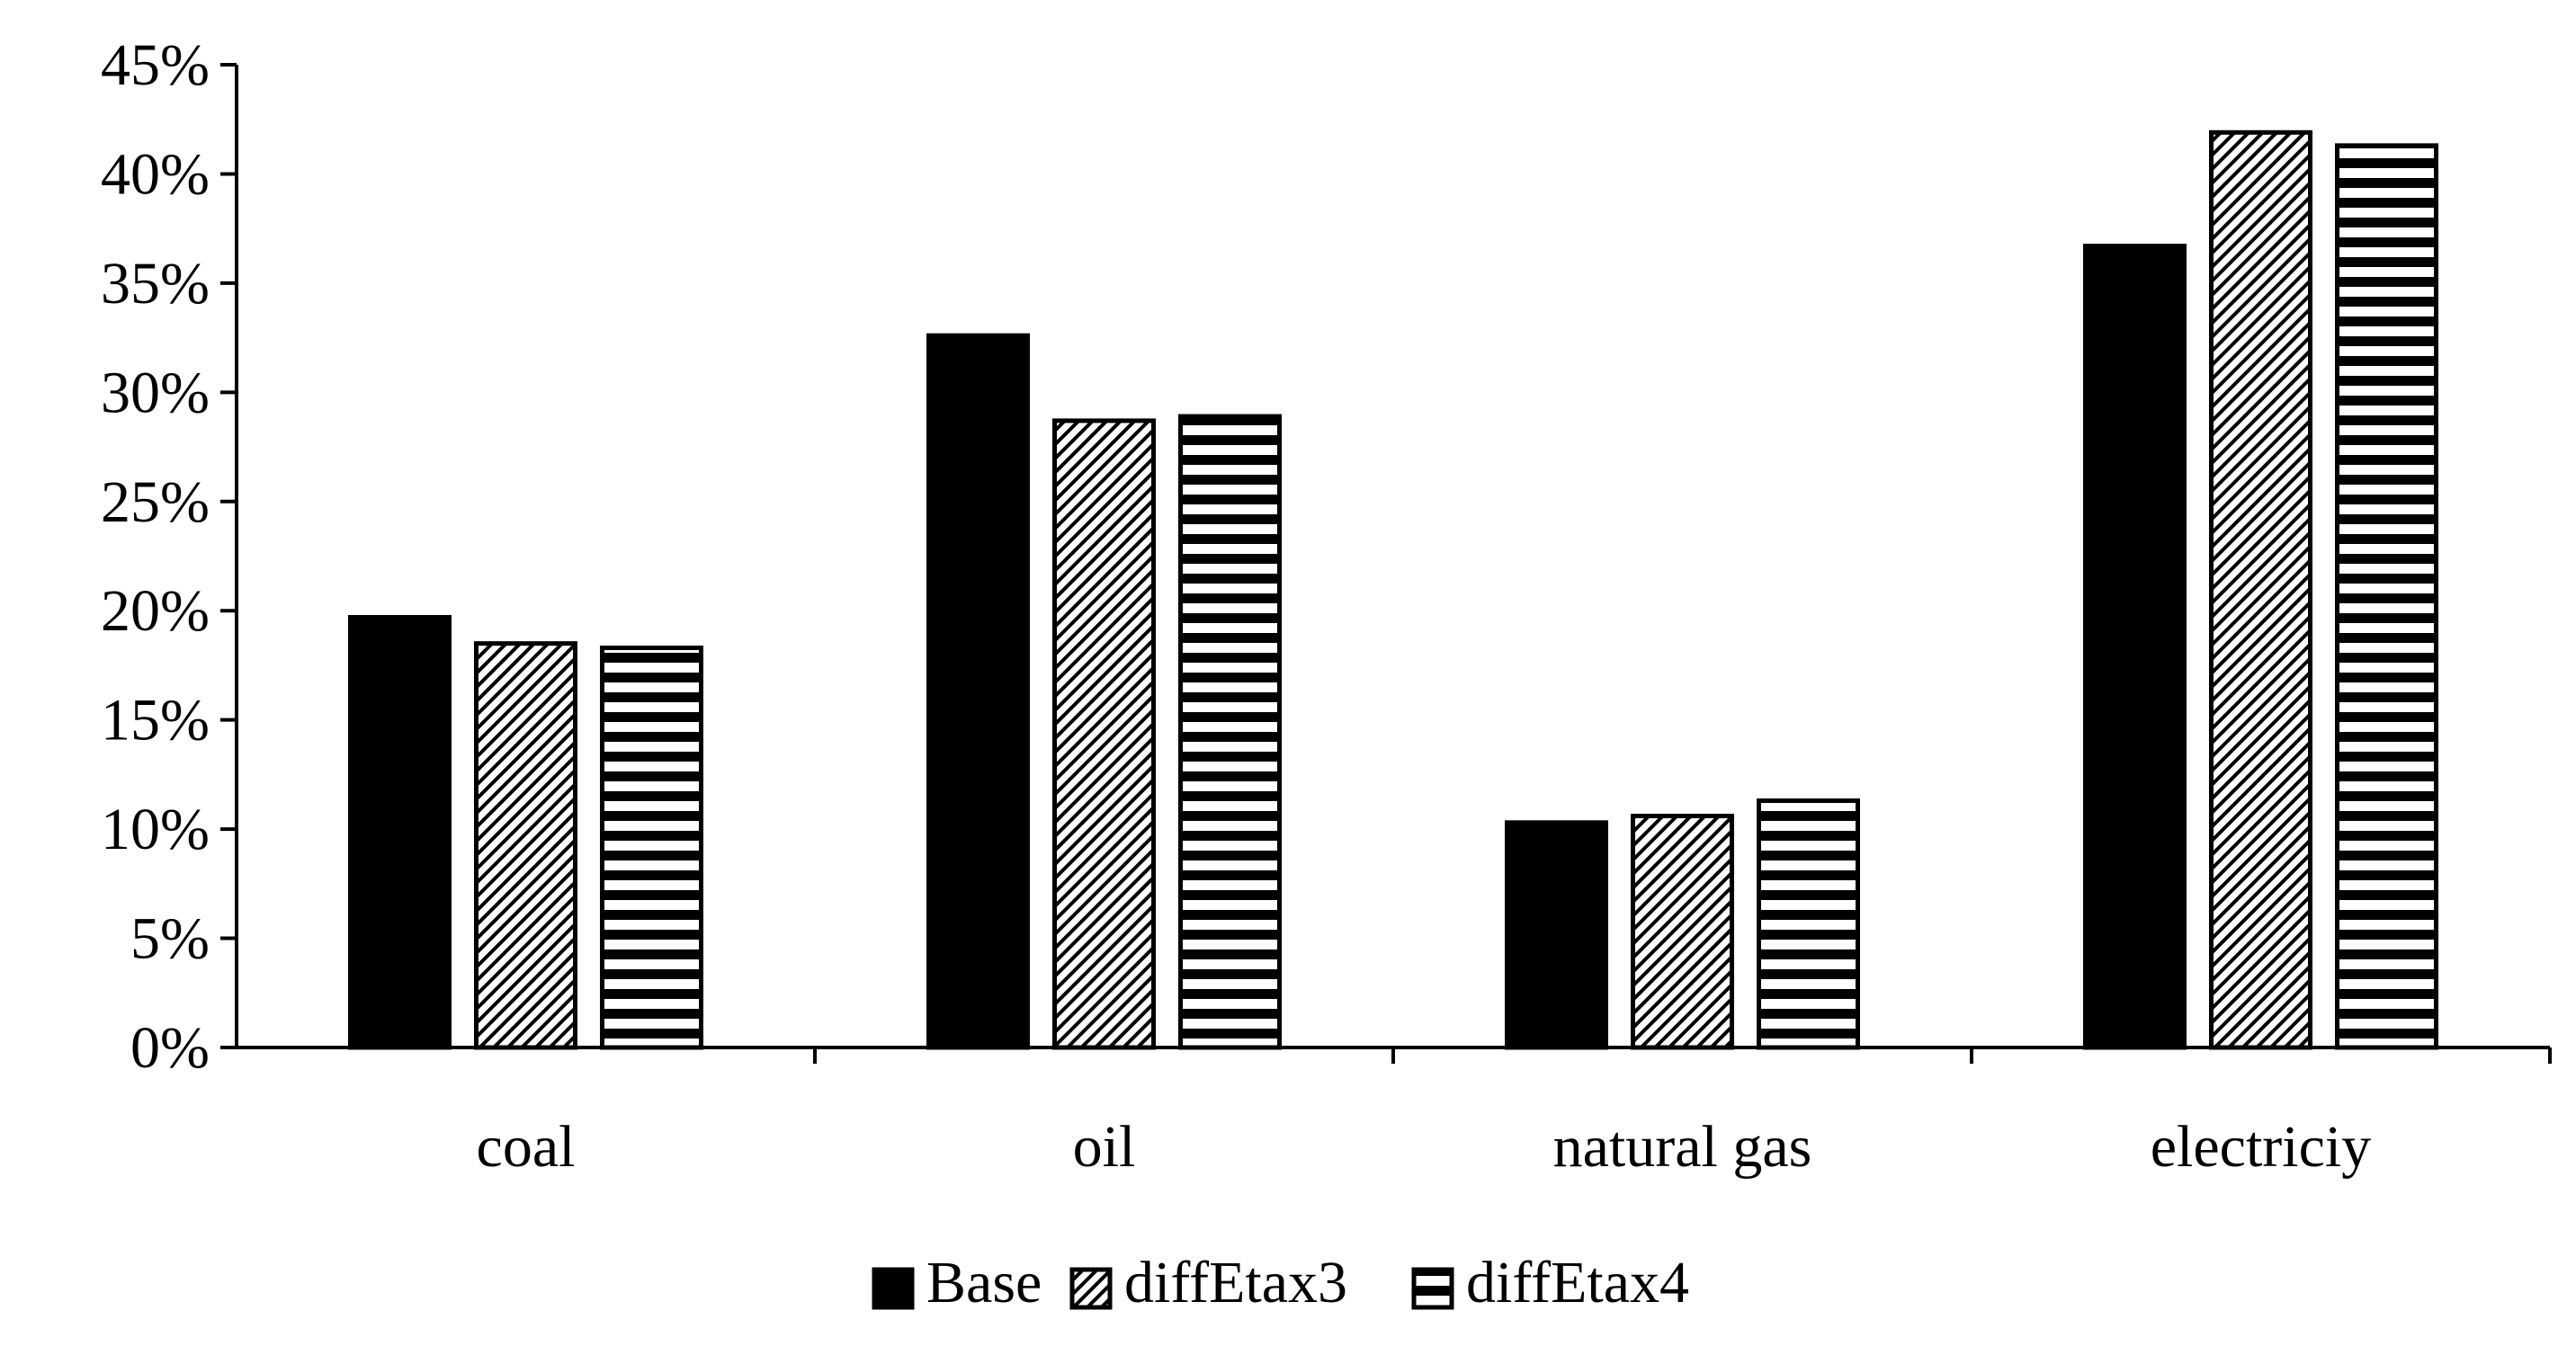 Image resolution: width=2576 pixels, height=1364 pixels. Describe the element at coordinates (1682, 1147) in the screenshot. I see `x-category-label: natural gas` at that location.